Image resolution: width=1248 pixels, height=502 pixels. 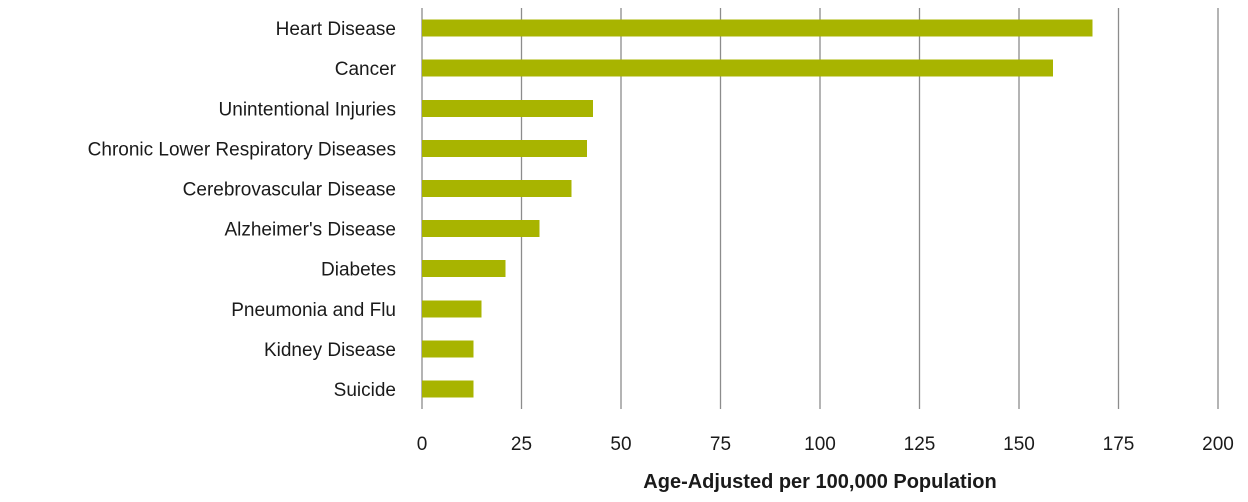 I want to click on x-tick-label: 175, so click(x=1119, y=444).